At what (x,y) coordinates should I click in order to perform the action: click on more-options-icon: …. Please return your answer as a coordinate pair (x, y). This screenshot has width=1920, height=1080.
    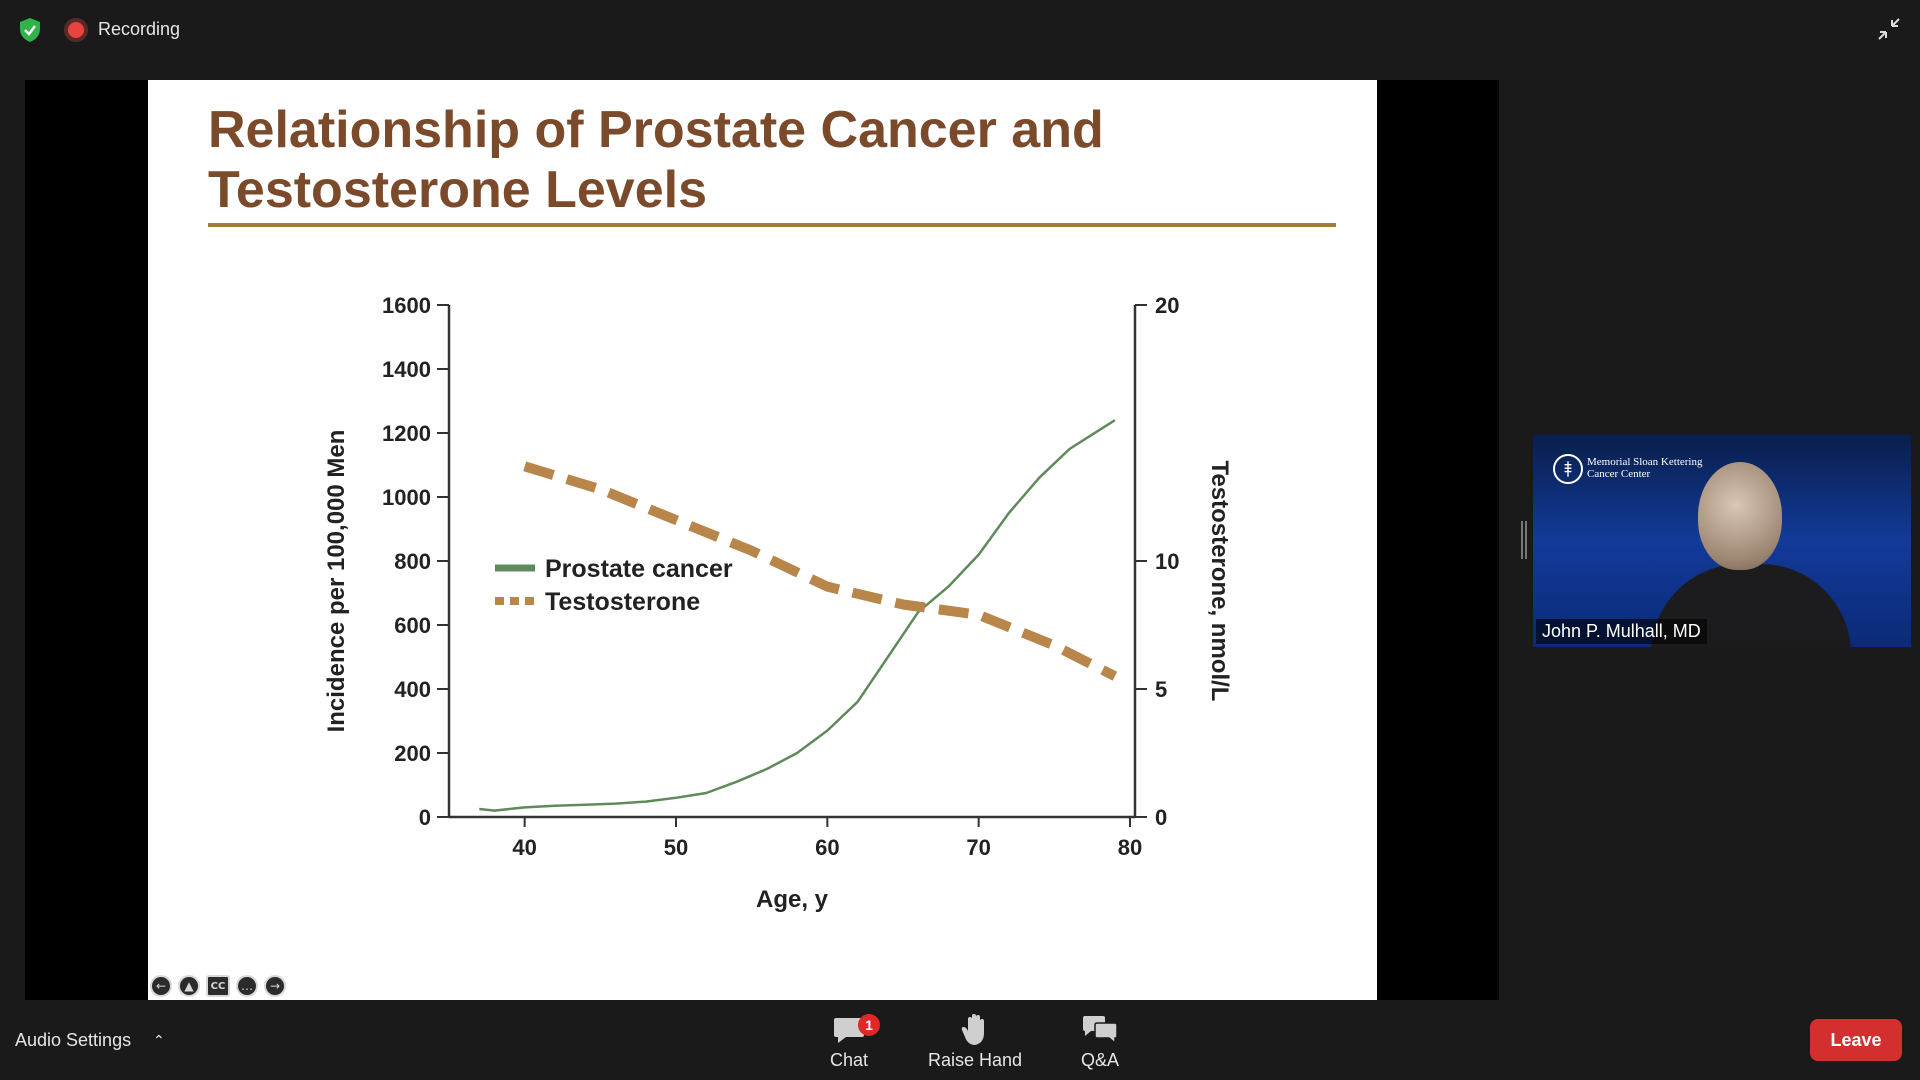
    Looking at the image, I should click on (247, 986).